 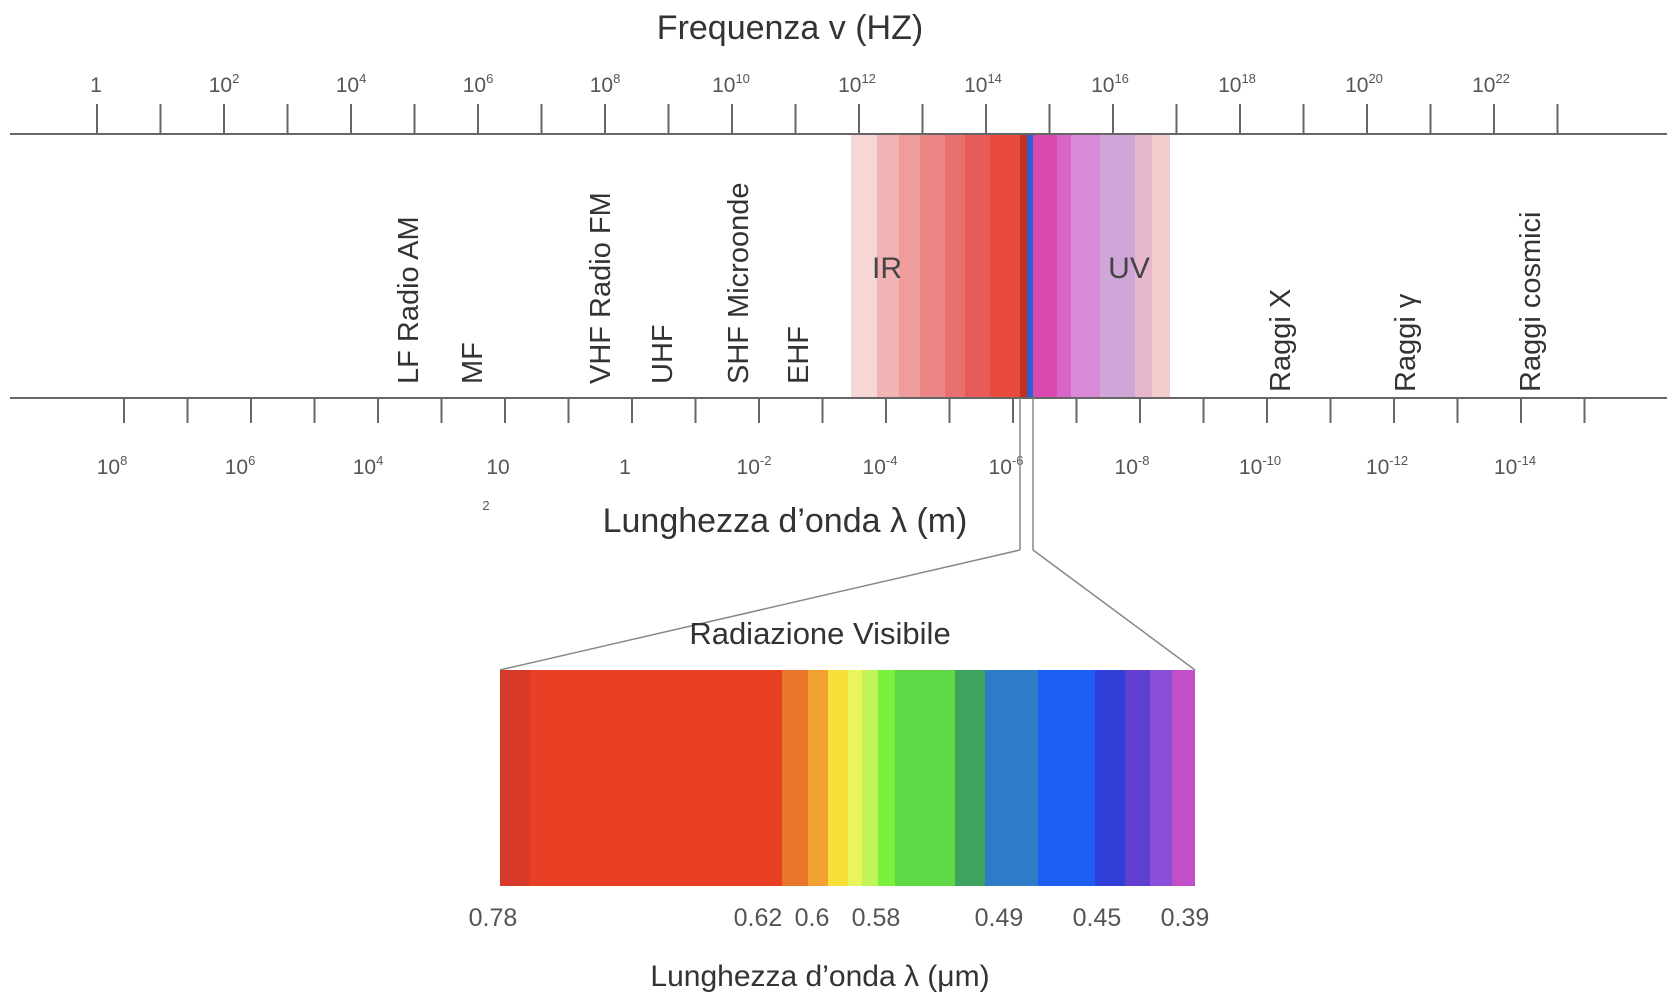 I want to click on visible-tick-label: 0.45, so click(x=1097, y=918).